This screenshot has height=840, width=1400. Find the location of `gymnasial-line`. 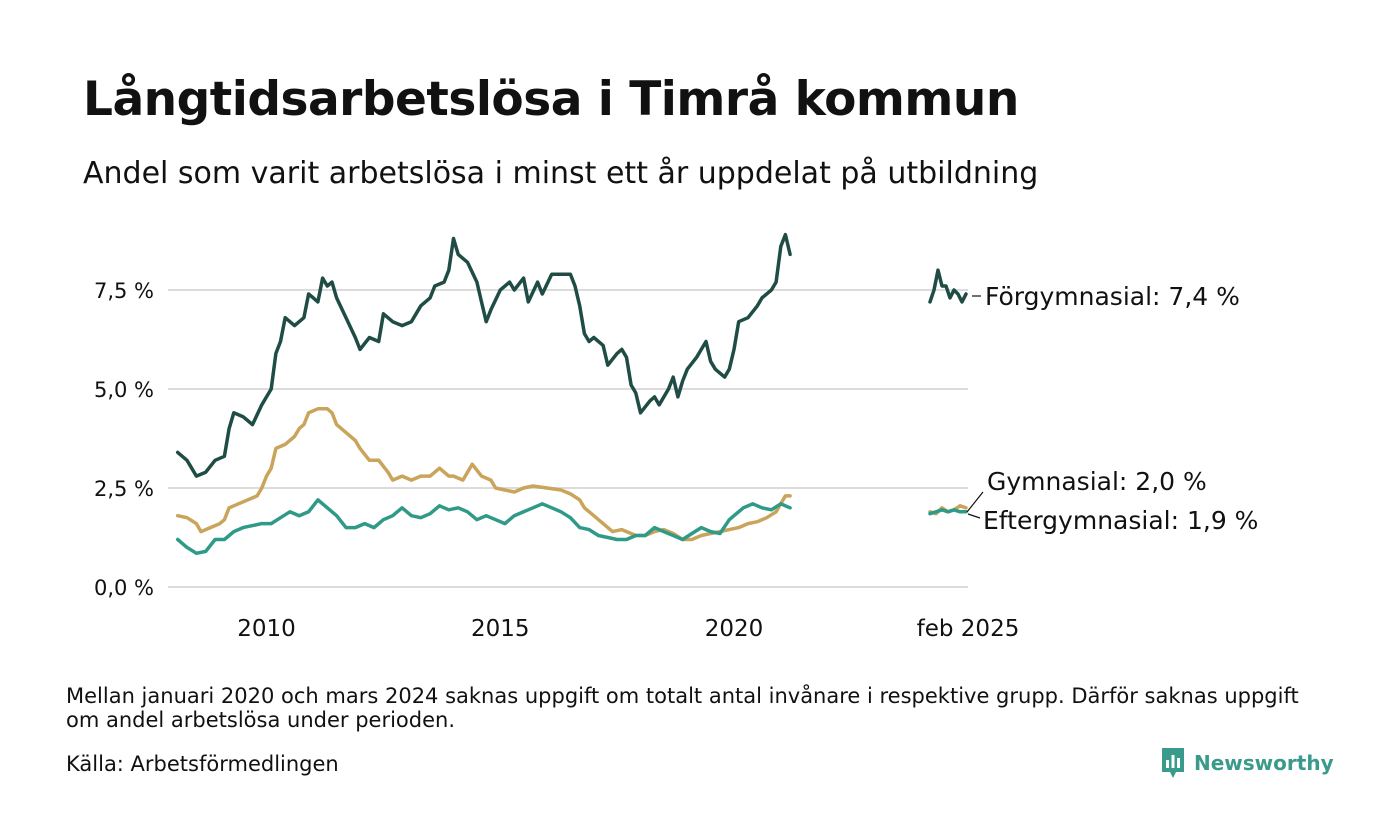

gymnasial-line is located at coordinates (483, 474).